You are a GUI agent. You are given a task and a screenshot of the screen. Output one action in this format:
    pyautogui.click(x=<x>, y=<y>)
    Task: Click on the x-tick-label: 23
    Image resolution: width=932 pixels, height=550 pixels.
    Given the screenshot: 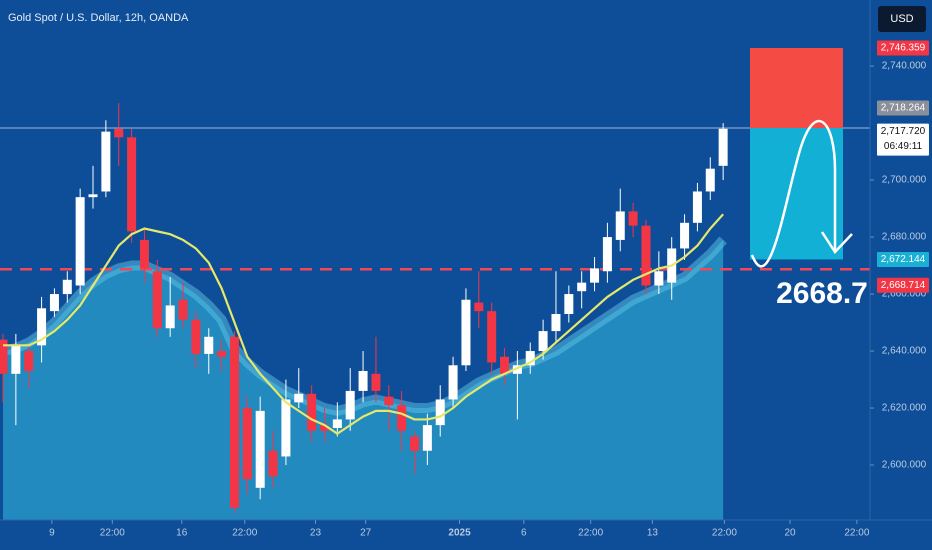 What is the action you would take?
    pyautogui.click(x=316, y=533)
    